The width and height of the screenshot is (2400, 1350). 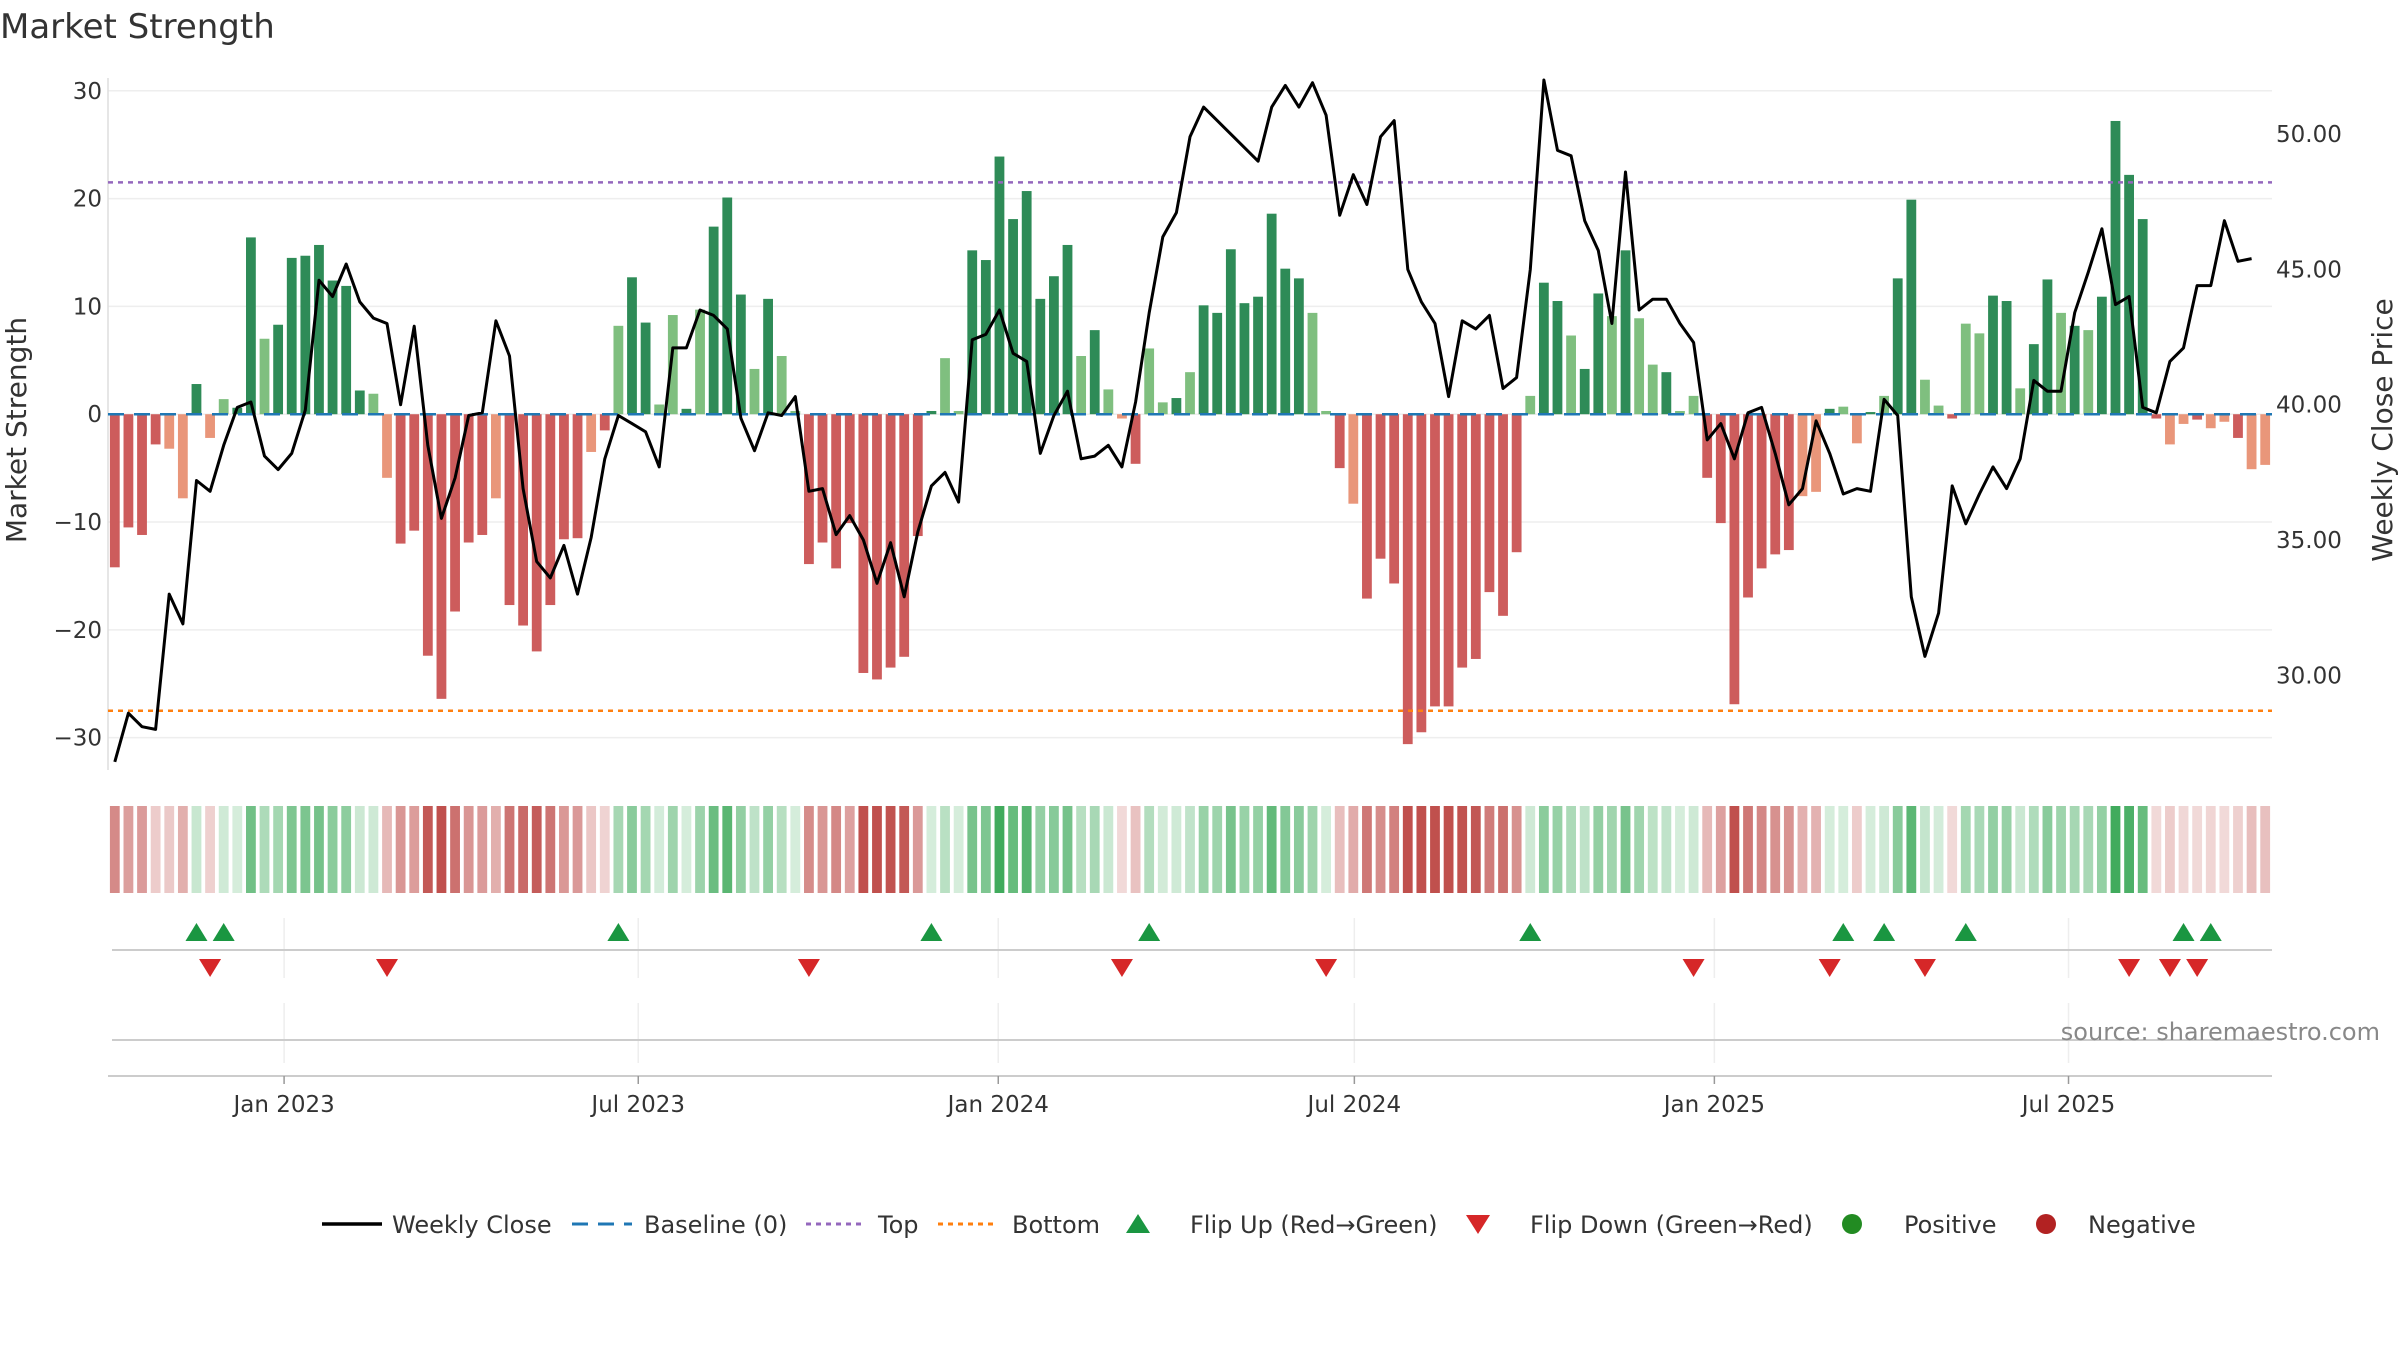 What do you see at coordinates (1056, 1225) in the screenshot?
I see `legend-label: Bottom` at bounding box center [1056, 1225].